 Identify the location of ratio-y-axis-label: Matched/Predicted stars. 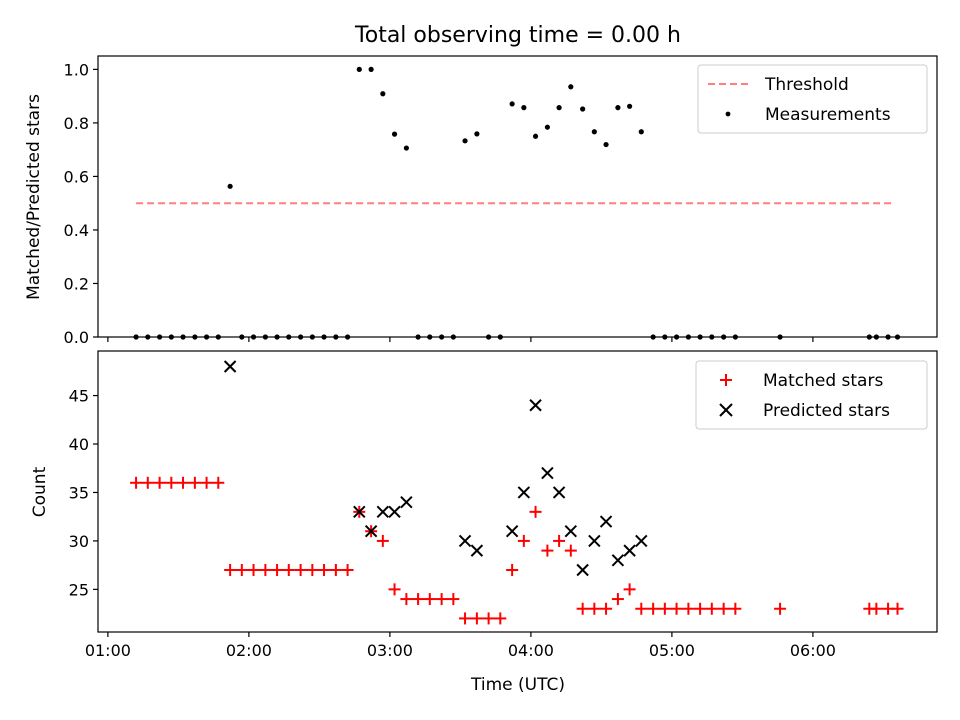
(34, 197).